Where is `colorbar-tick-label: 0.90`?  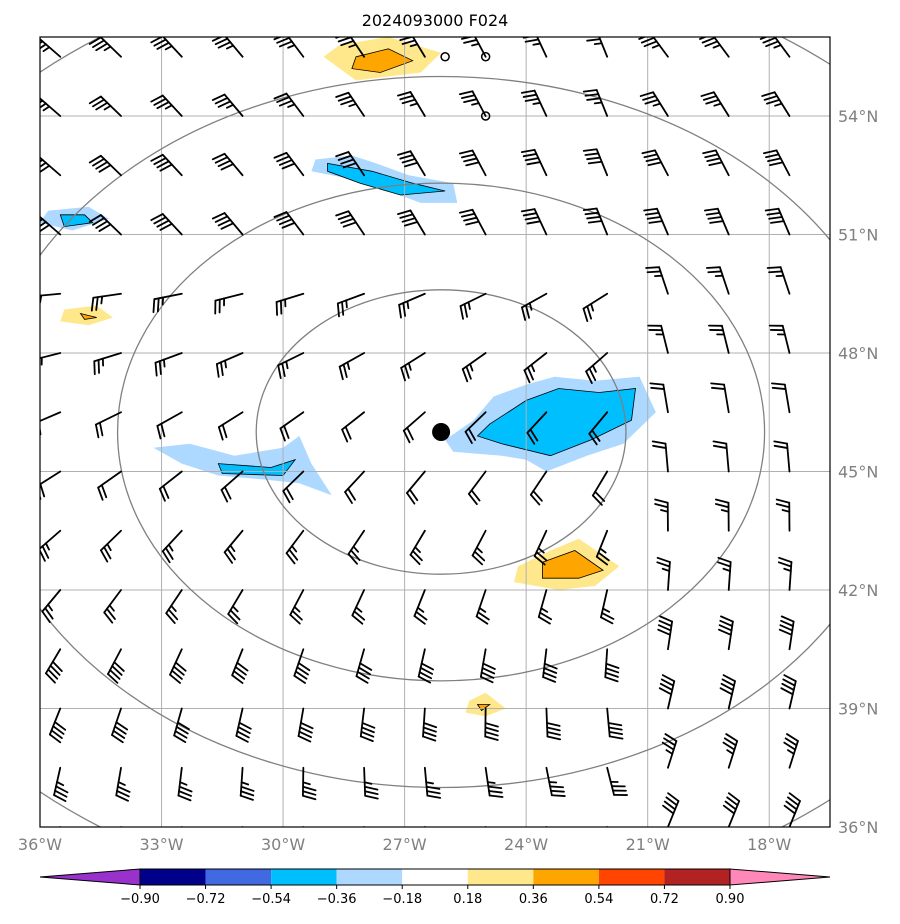 colorbar-tick-label: 0.90 is located at coordinates (730, 899).